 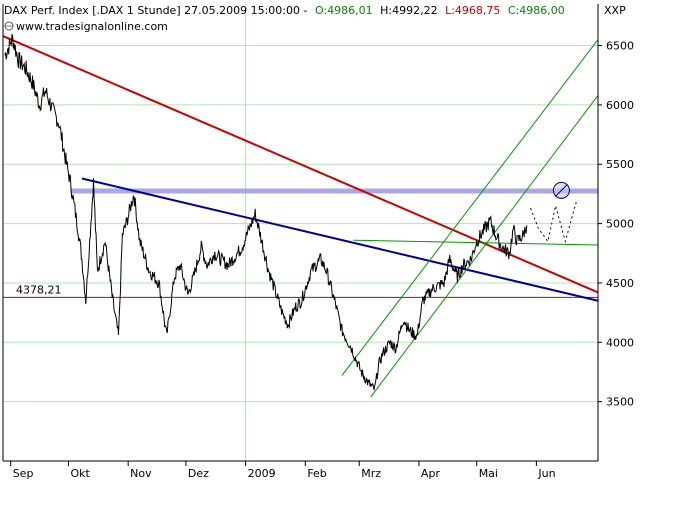 I want to click on x-tick-label-1: Okt, so click(x=80, y=473).